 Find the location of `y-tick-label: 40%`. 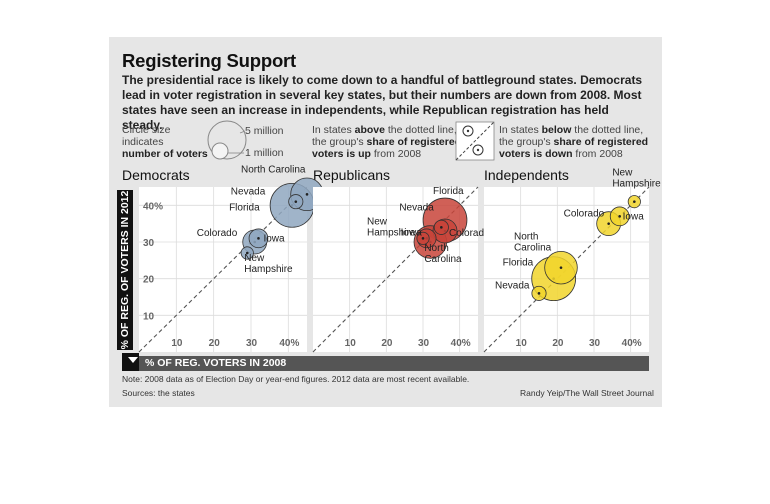

y-tick-label: 40% is located at coordinates (153, 206).